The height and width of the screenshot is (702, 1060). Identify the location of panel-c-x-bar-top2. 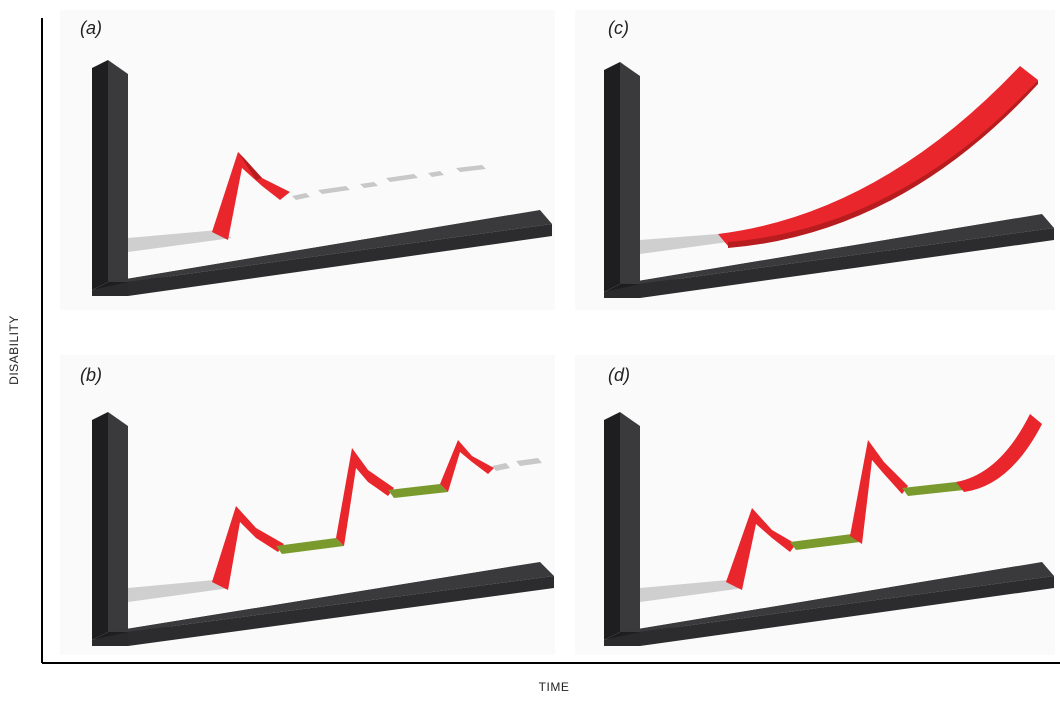
(837, 249).